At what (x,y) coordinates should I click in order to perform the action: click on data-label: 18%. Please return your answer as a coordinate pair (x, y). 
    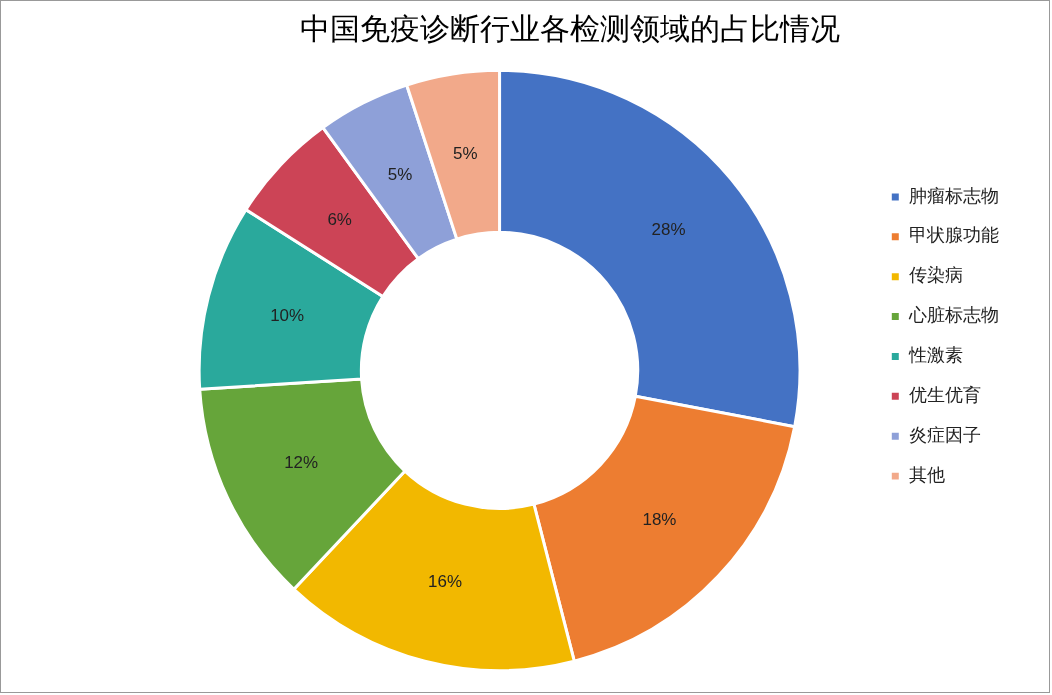
    Looking at the image, I should click on (659, 520).